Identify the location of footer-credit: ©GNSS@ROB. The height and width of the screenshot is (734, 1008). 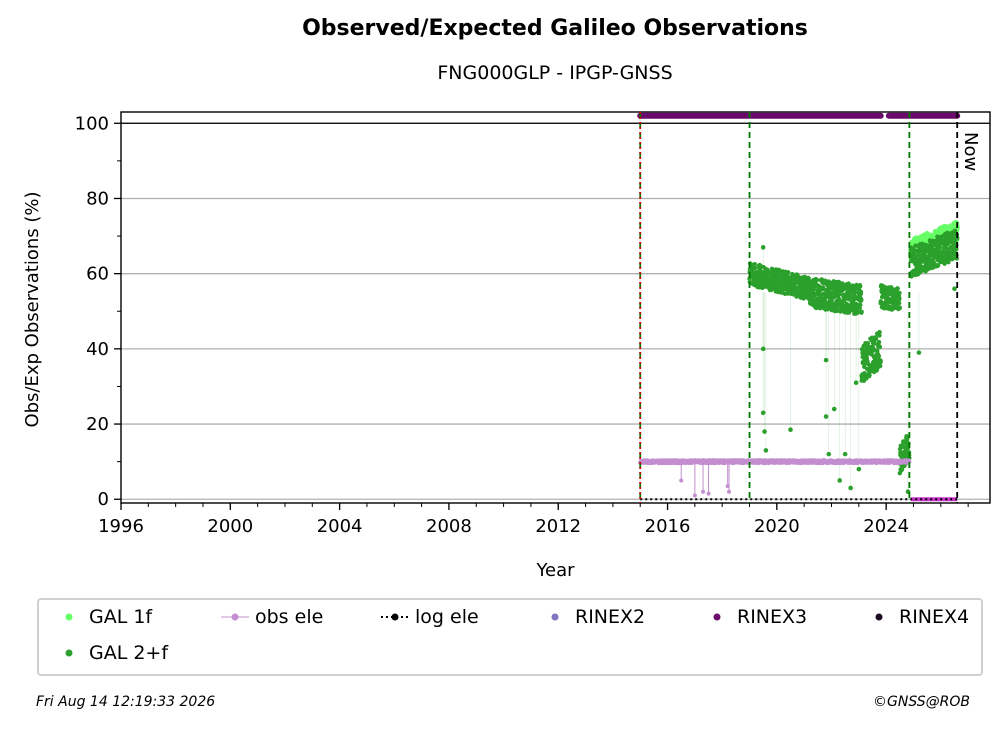
(921, 702).